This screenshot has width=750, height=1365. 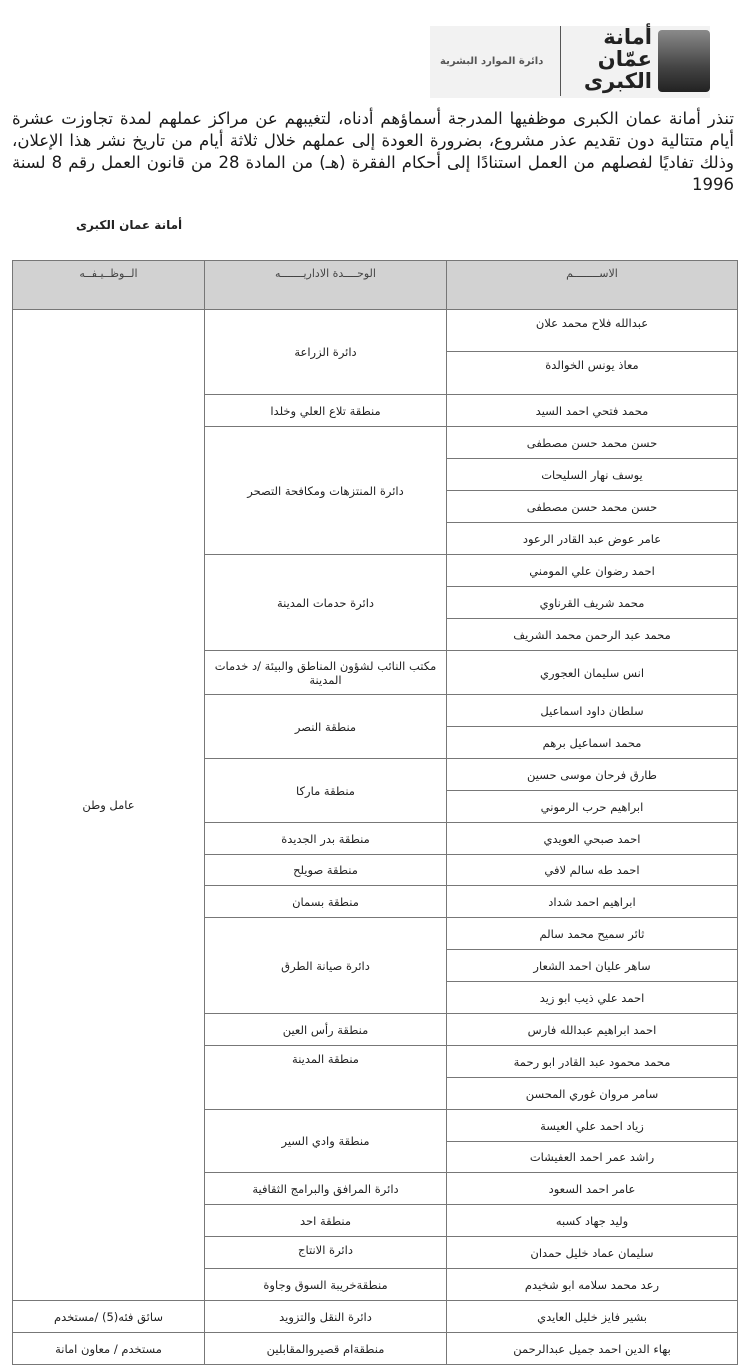 I want to click on logo-line: الكبرى, so click(x=617, y=81).